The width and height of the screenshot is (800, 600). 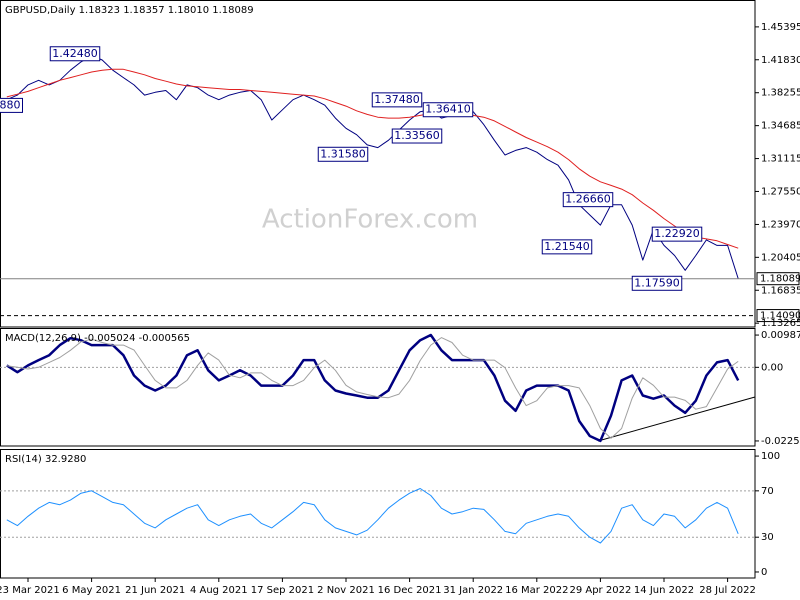 I want to click on annotation-label: 1.37480, so click(x=397, y=99).